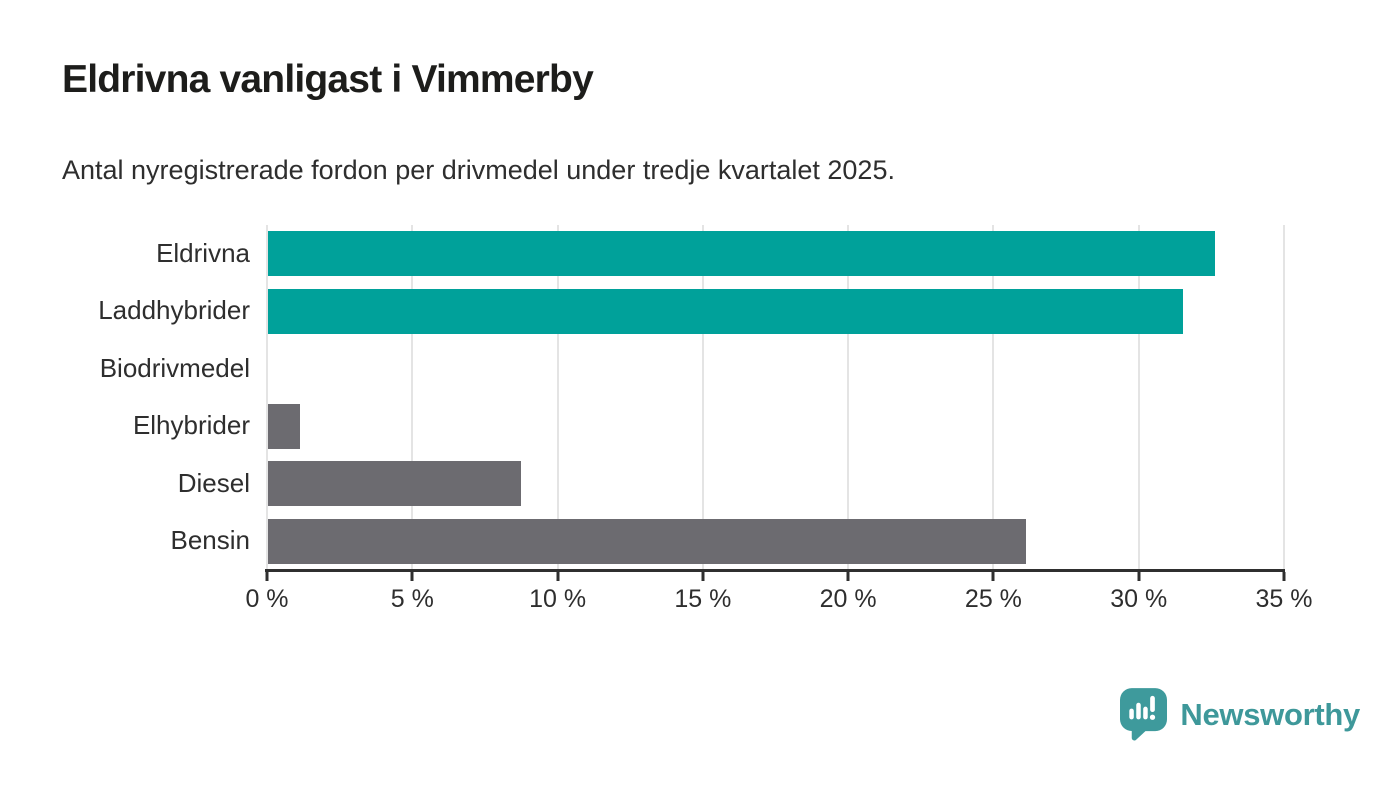  I want to click on category-label-diesel: Diesel, so click(213, 482).